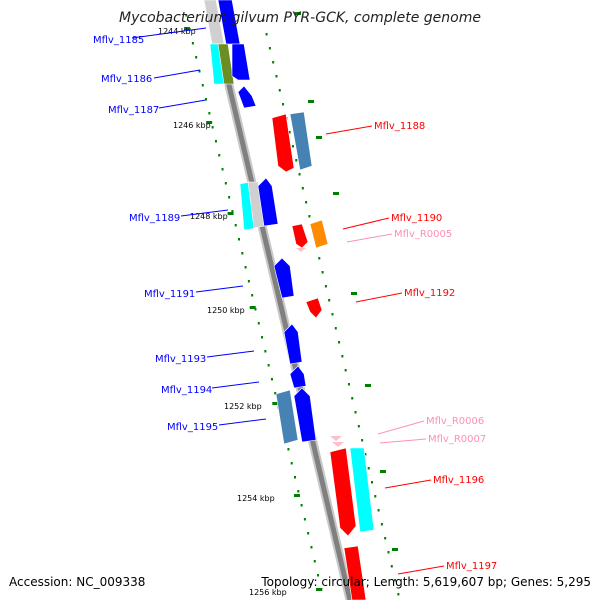 The width and height of the screenshot is (600, 600). What do you see at coordinates (338, 444) in the screenshot?
I see `feature-mflv-r0007` at bounding box center [338, 444].